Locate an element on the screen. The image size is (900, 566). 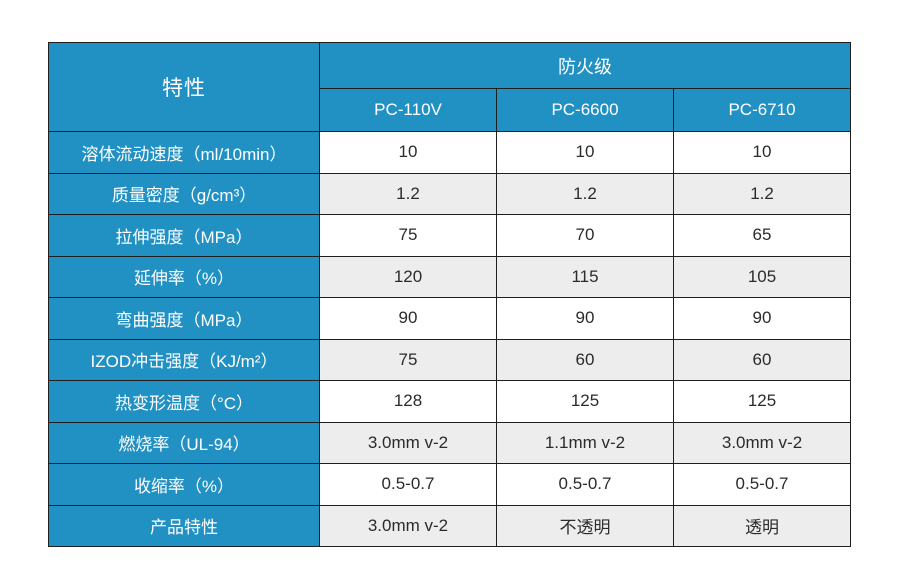
value-cell: 115 is located at coordinates (585, 276).